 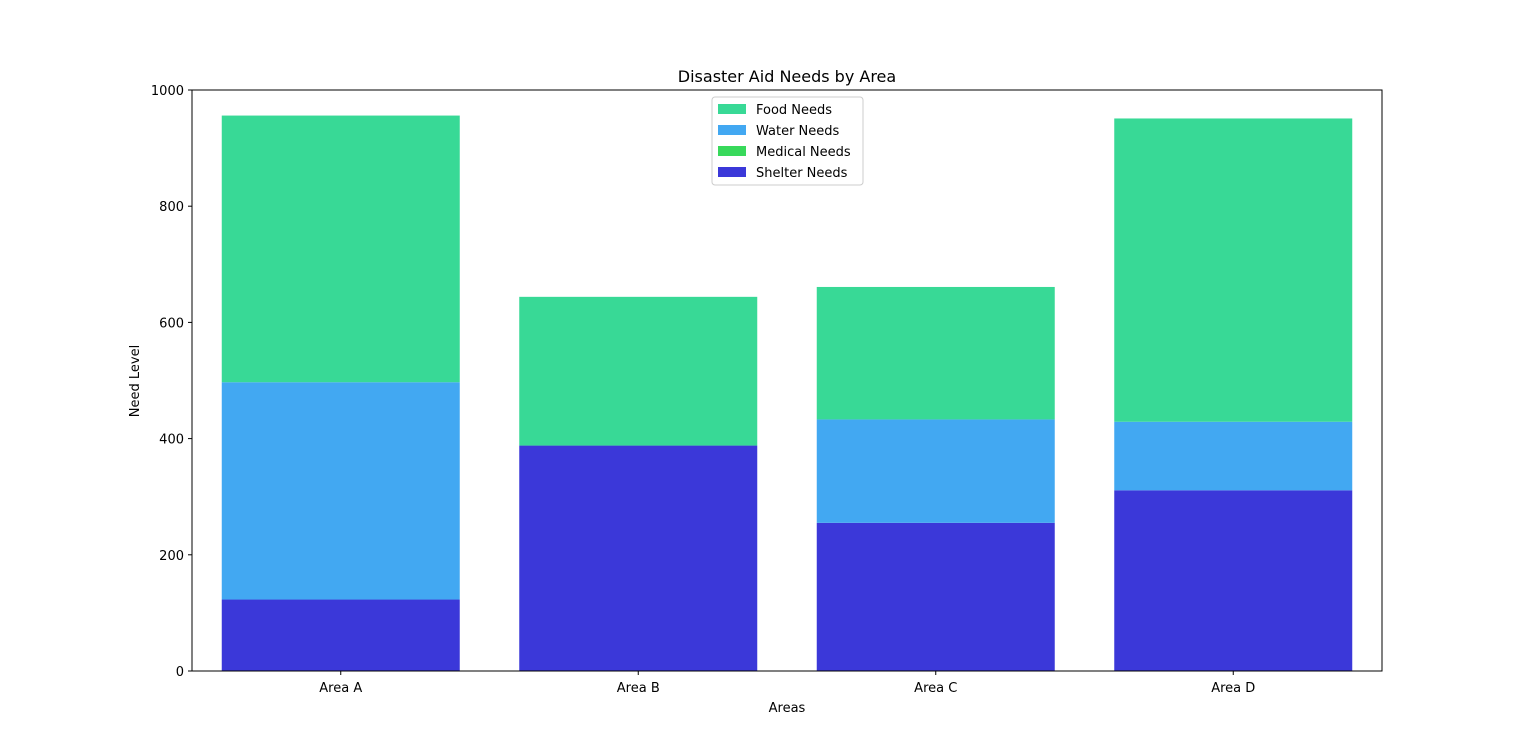 I want to click on chart-title: Disaster Aid Needs by Area, so click(x=787, y=76).